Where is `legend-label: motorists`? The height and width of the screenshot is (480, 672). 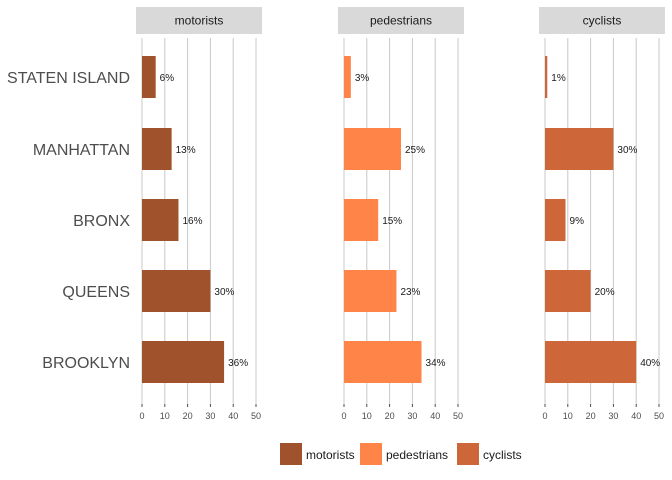 legend-label: motorists is located at coordinates (330, 455).